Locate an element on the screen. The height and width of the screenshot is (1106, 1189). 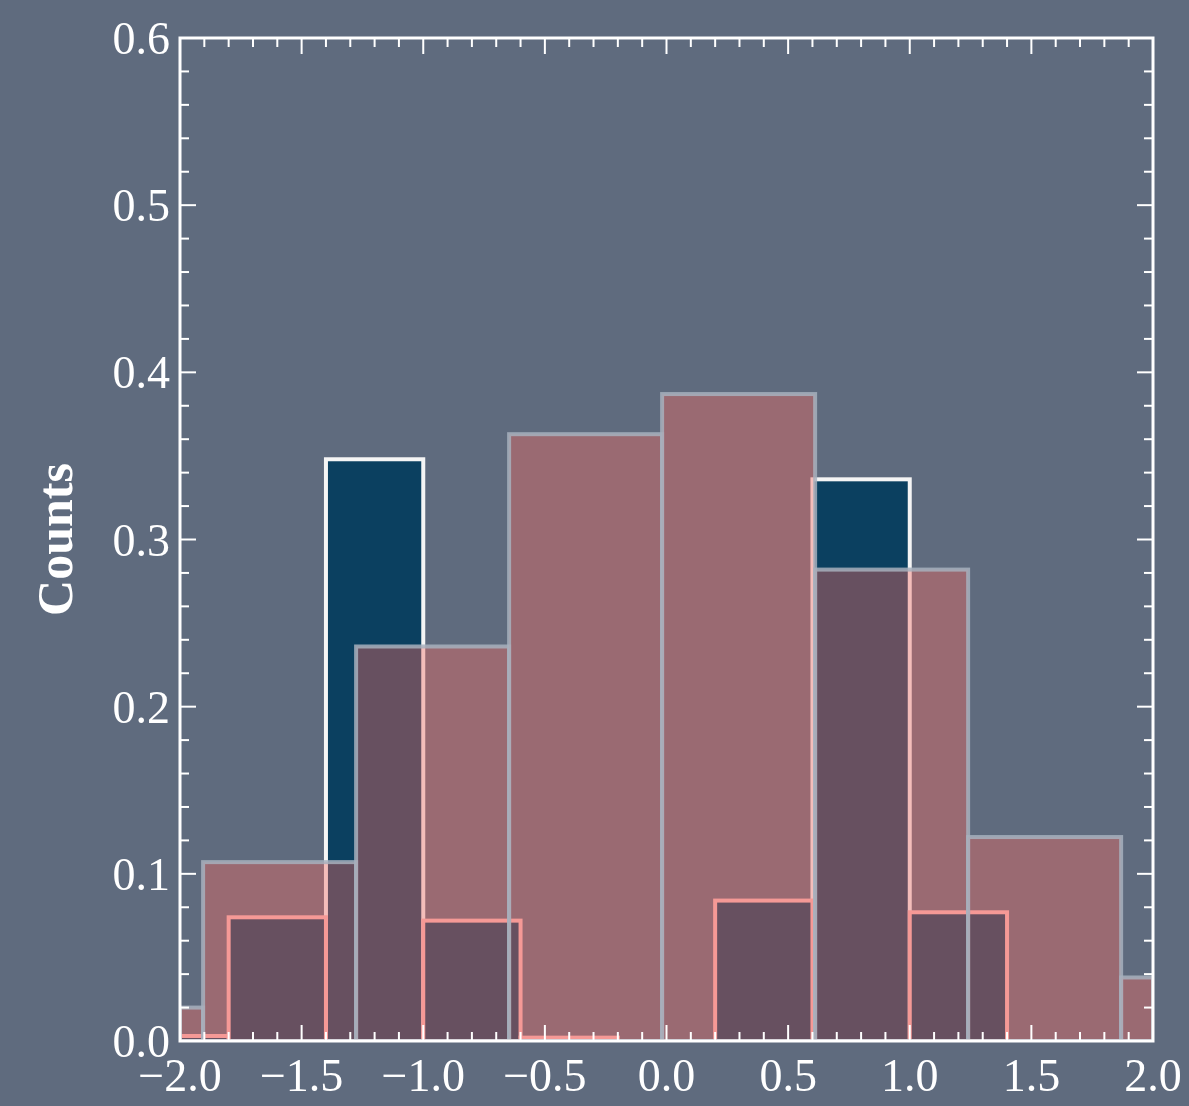
x-tick-label: 2.0 is located at coordinates (1153, 1075).